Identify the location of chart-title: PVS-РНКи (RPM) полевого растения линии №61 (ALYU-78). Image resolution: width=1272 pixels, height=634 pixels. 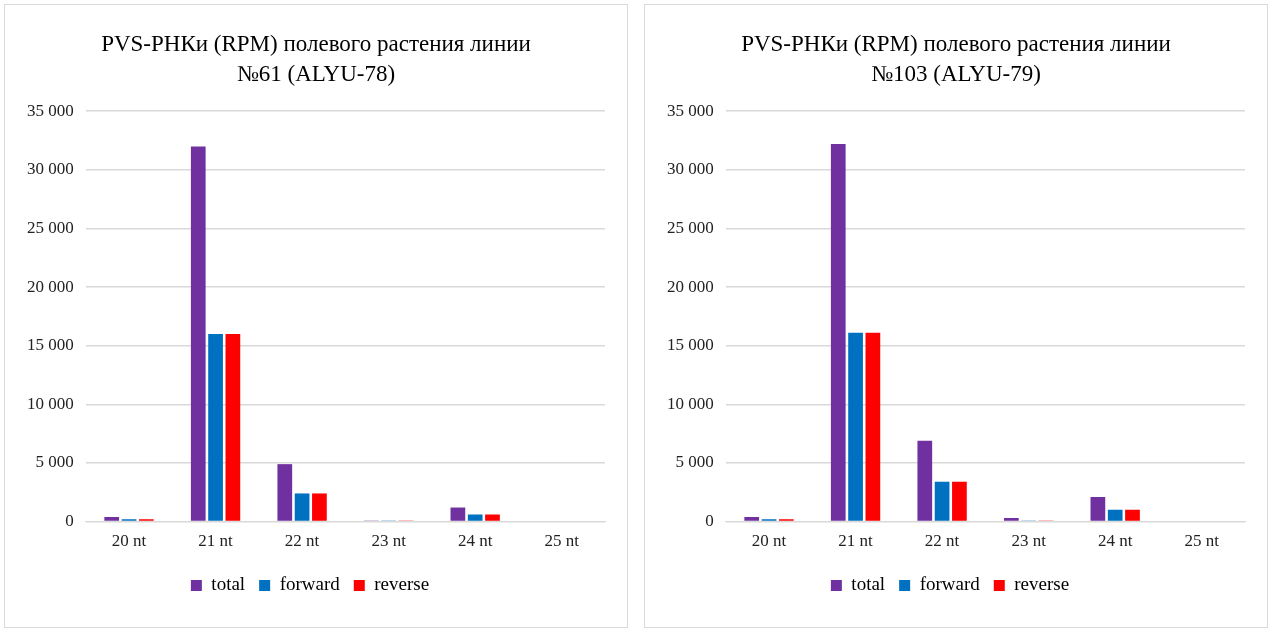
(316, 59).